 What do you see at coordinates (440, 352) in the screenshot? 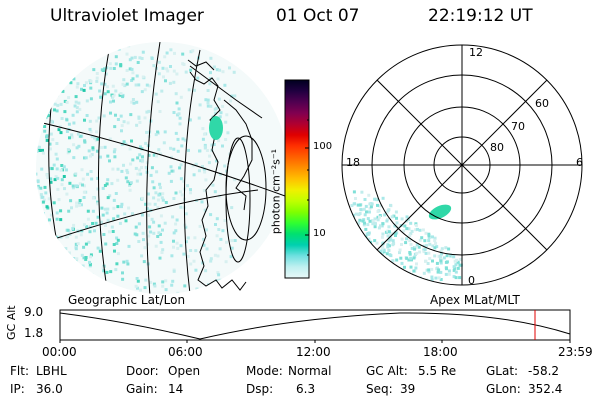
I see `altitude-xtick-1800: 18:00` at bounding box center [440, 352].